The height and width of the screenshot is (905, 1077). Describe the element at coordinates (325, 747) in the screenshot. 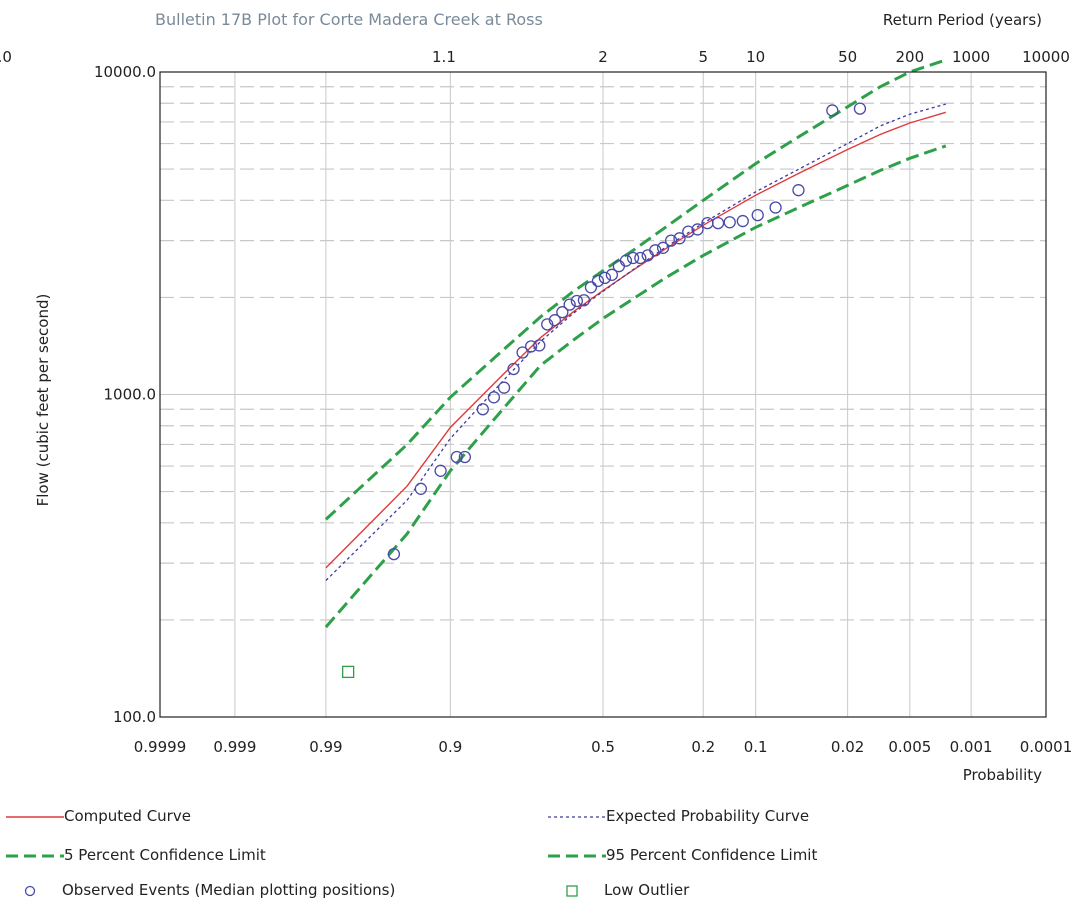

I see `x-tick-label: 0.99` at that location.